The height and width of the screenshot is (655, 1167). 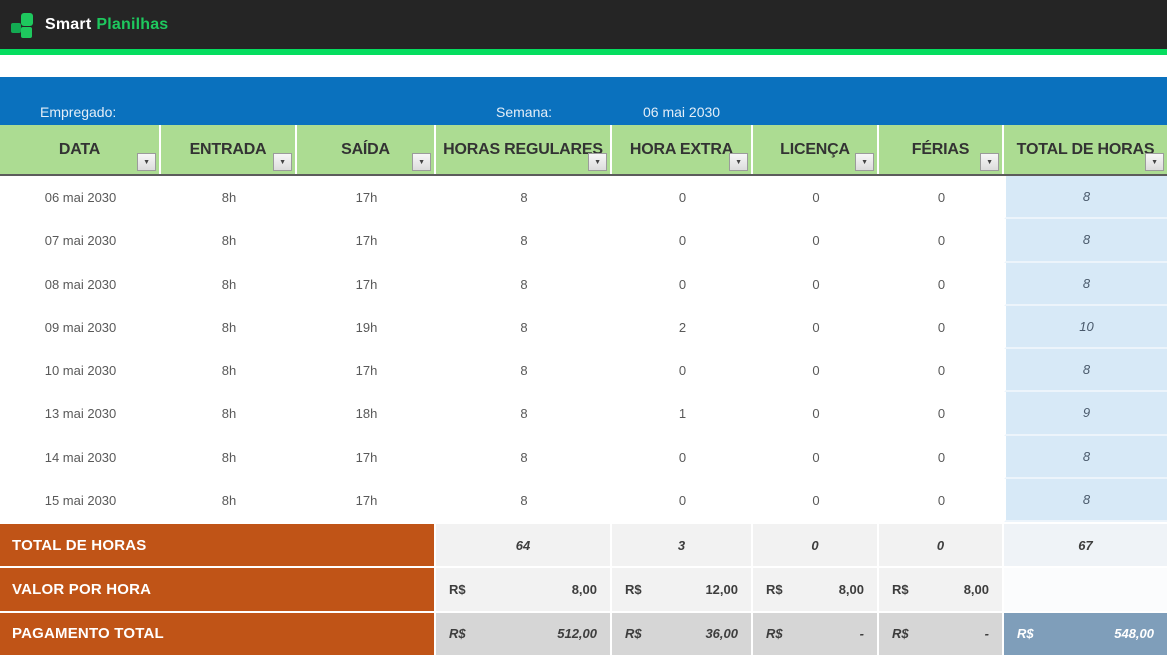 What do you see at coordinates (851, 589) in the screenshot?
I see `rate-leave-value: 8,00` at bounding box center [851, 589].